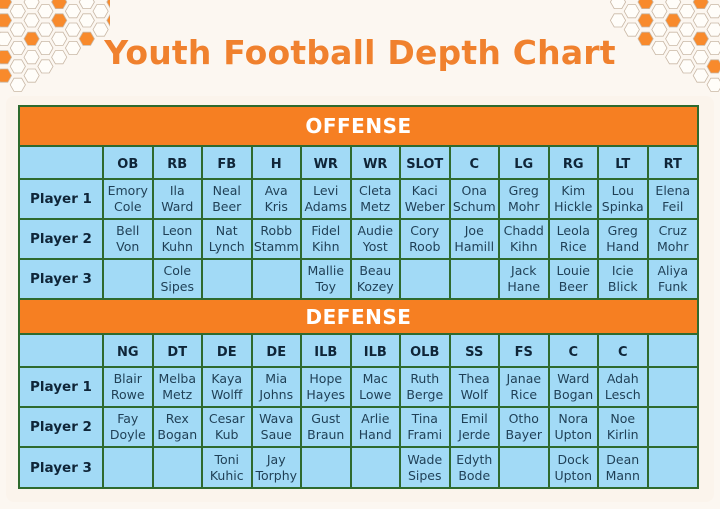 This screenshot has width=720, height=509. What do you see at coordinates (671, 163) in the screenshot?
I see `position-header: RT` at bounding box center [671, 163].